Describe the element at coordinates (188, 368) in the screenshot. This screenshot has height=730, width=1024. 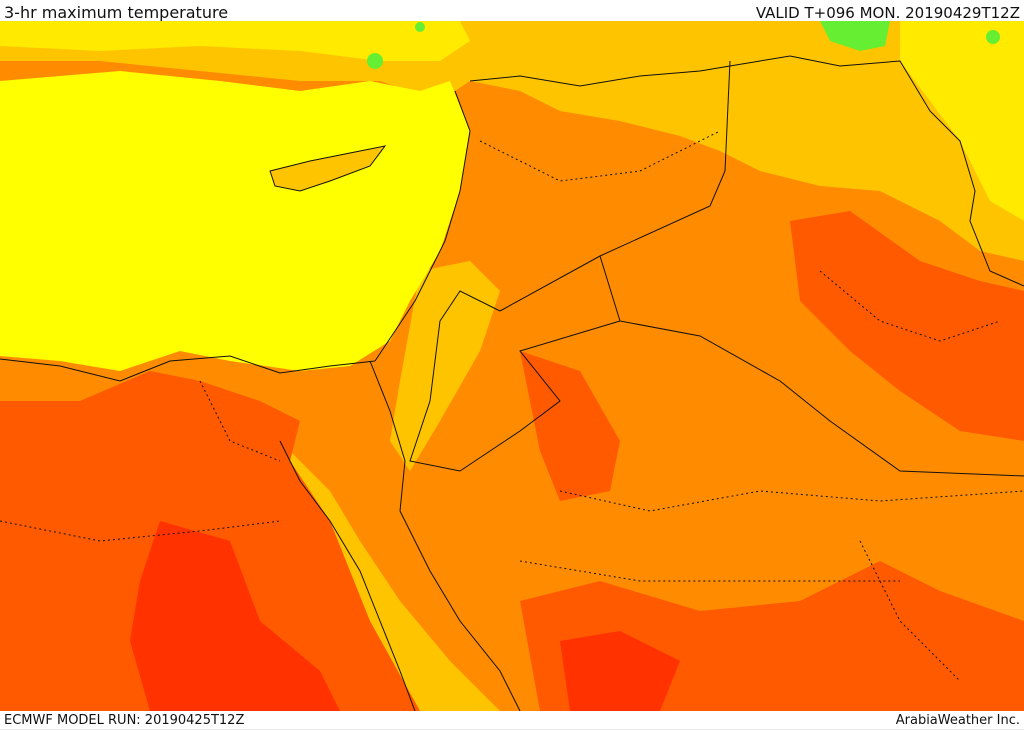
I see `border-egypt-coast` at that location.